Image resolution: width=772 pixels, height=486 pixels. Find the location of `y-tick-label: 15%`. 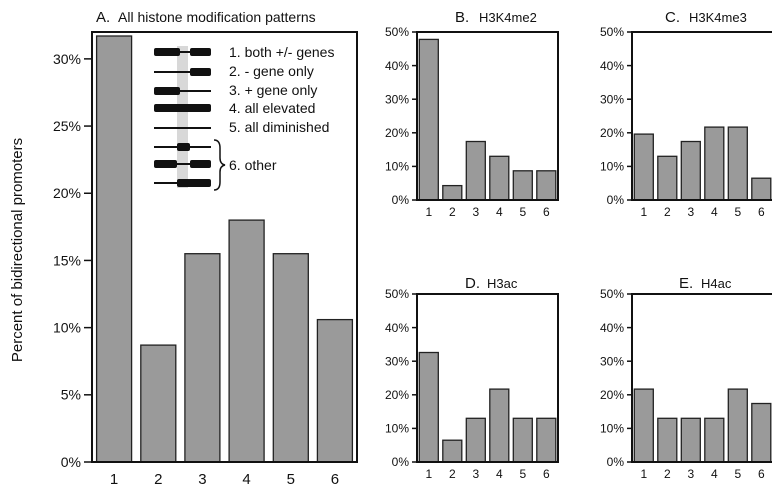

y-tick-label: 15% is located at coordinates (67, 260).